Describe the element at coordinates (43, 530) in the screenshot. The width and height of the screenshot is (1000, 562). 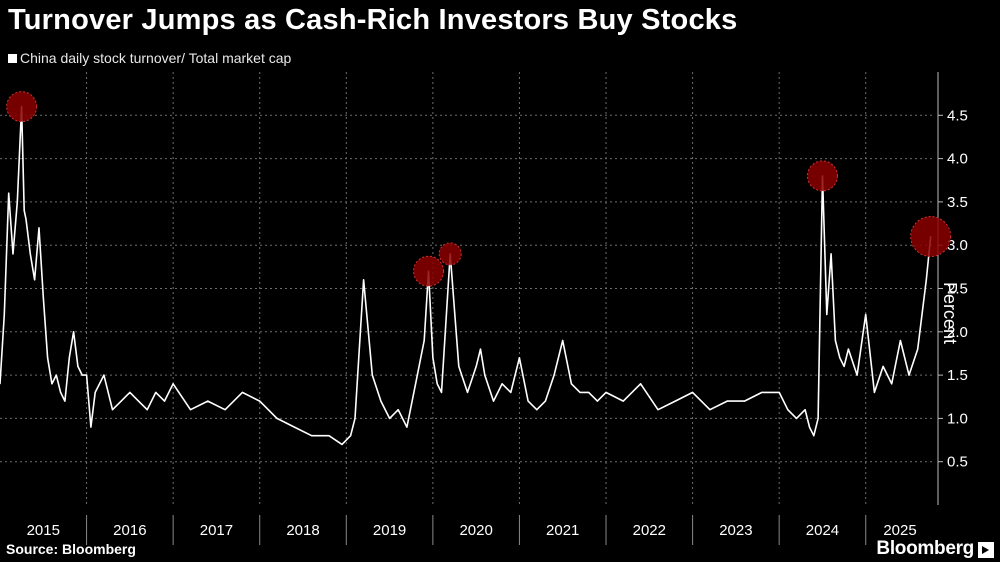
I see `x-tick-label: 2015` at that location.